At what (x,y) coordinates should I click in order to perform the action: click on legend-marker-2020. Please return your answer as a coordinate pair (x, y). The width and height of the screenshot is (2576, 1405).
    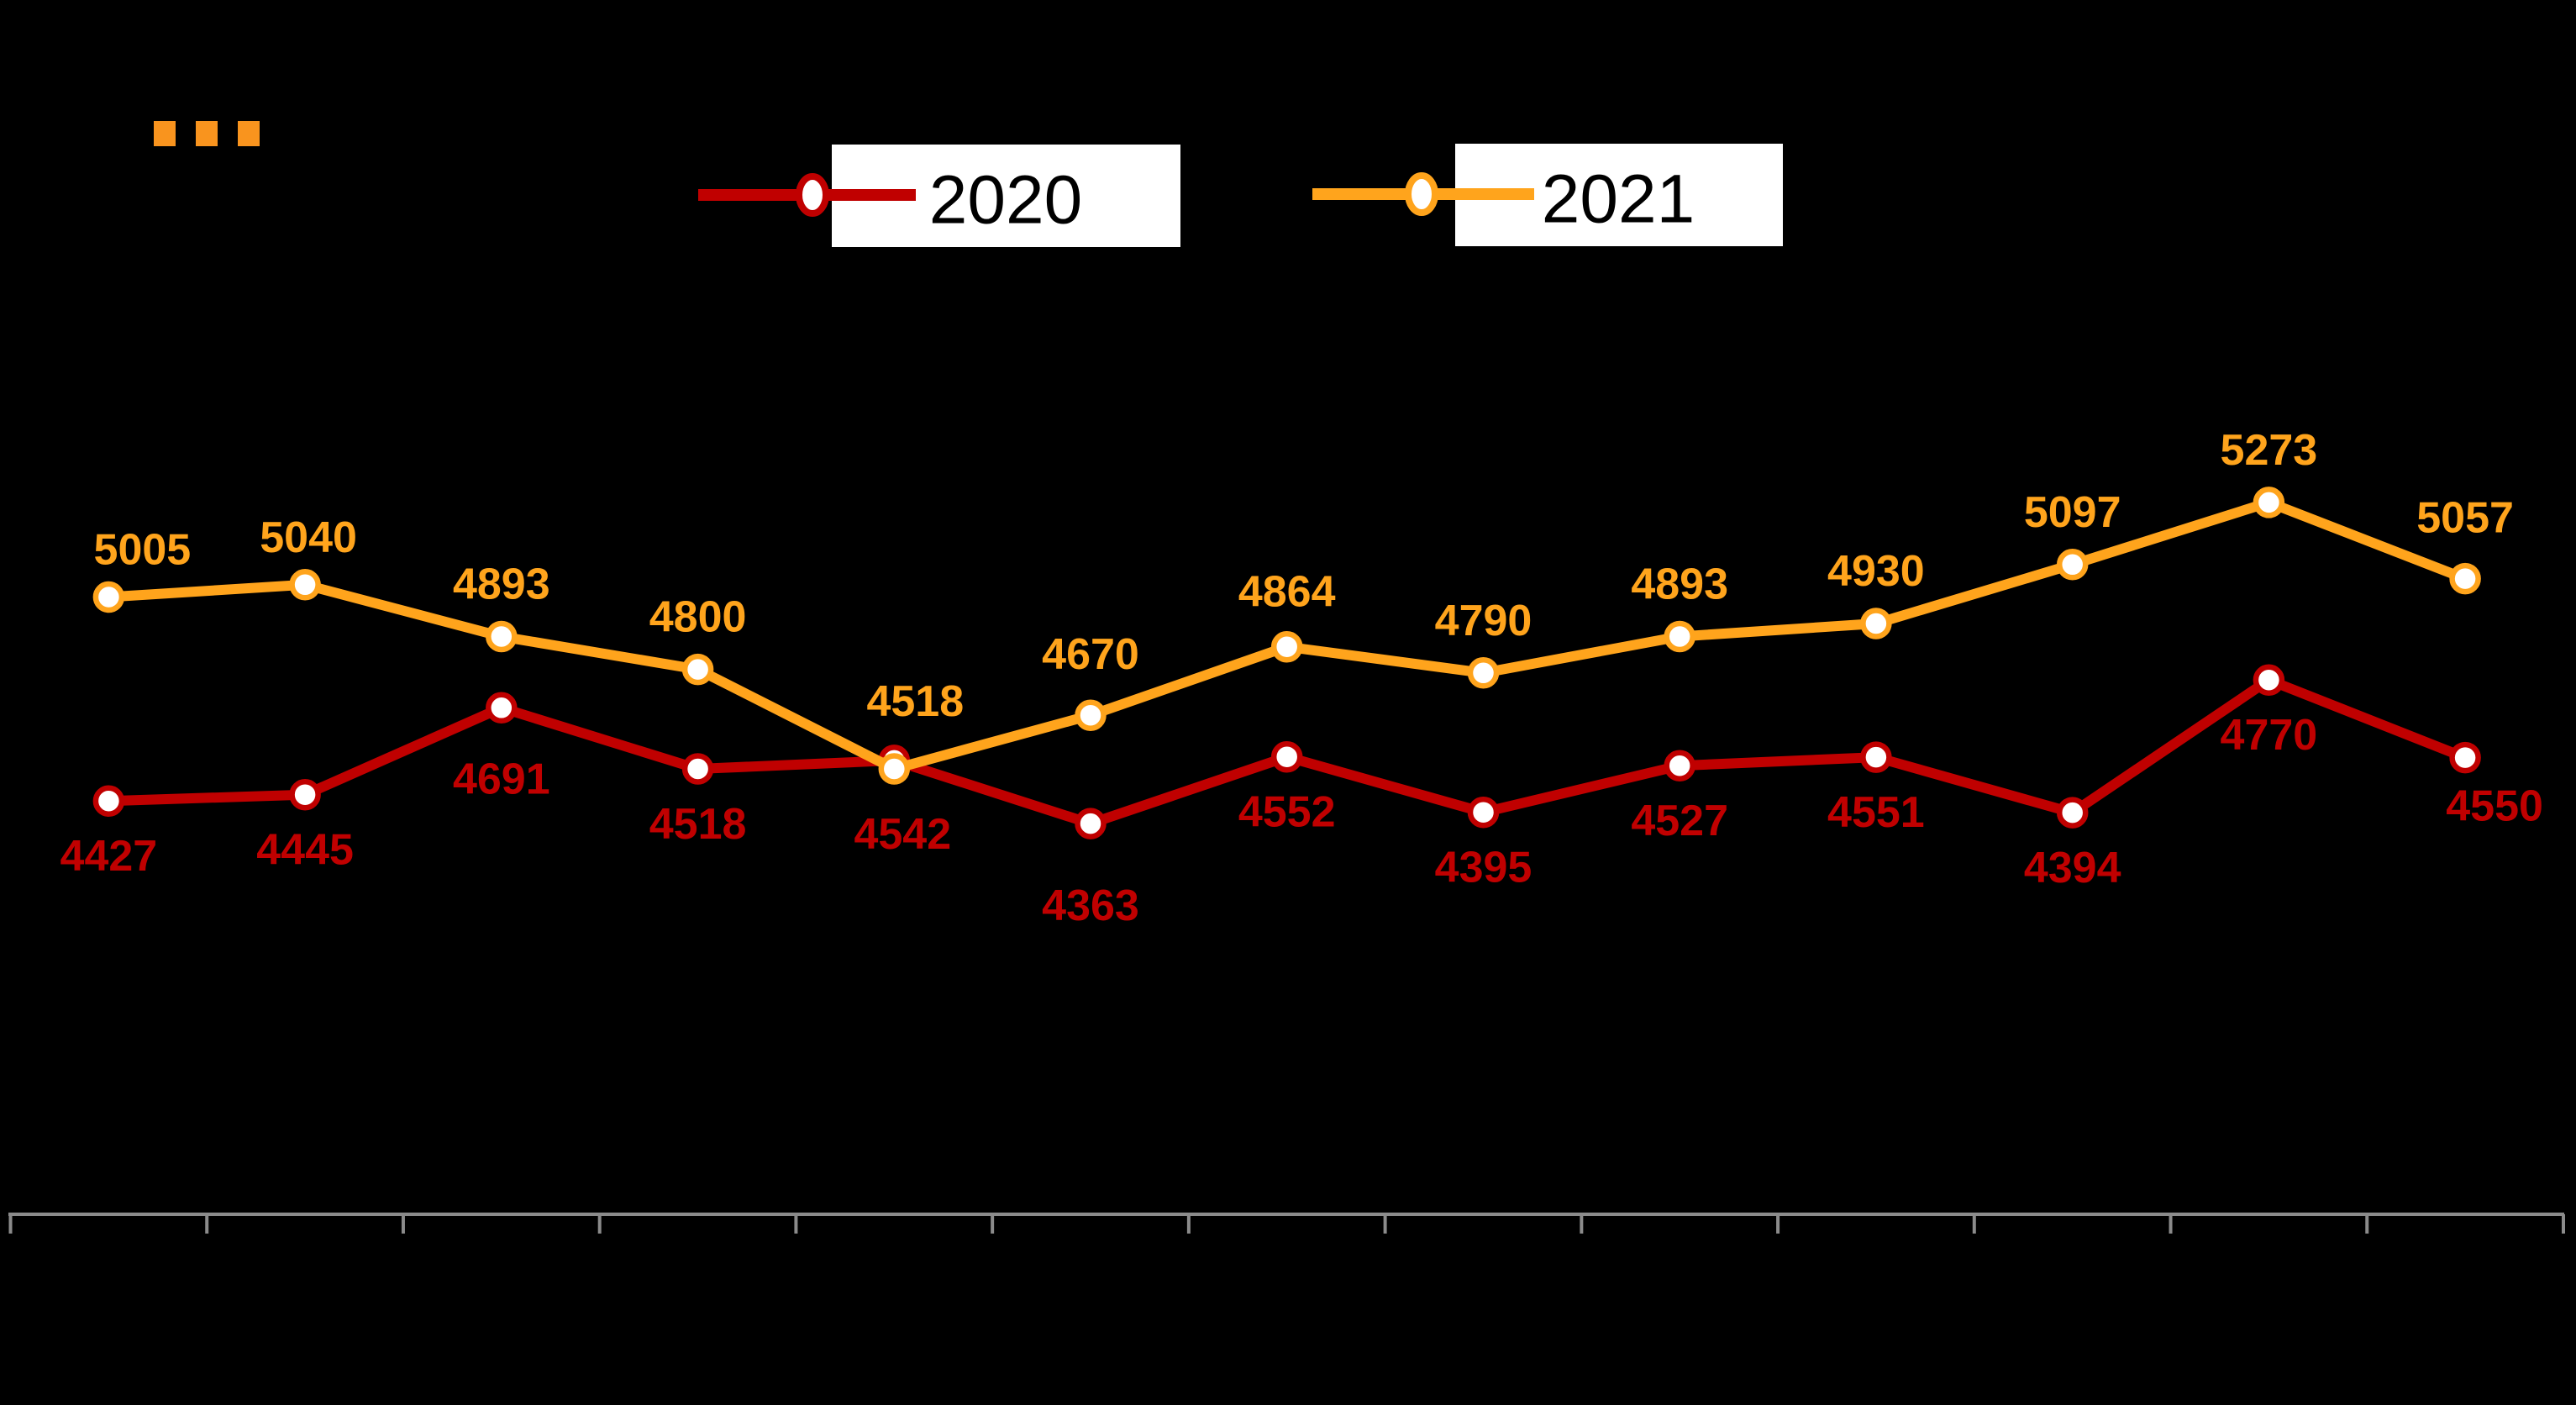
    Looking at the image, I should click on (812, 195).